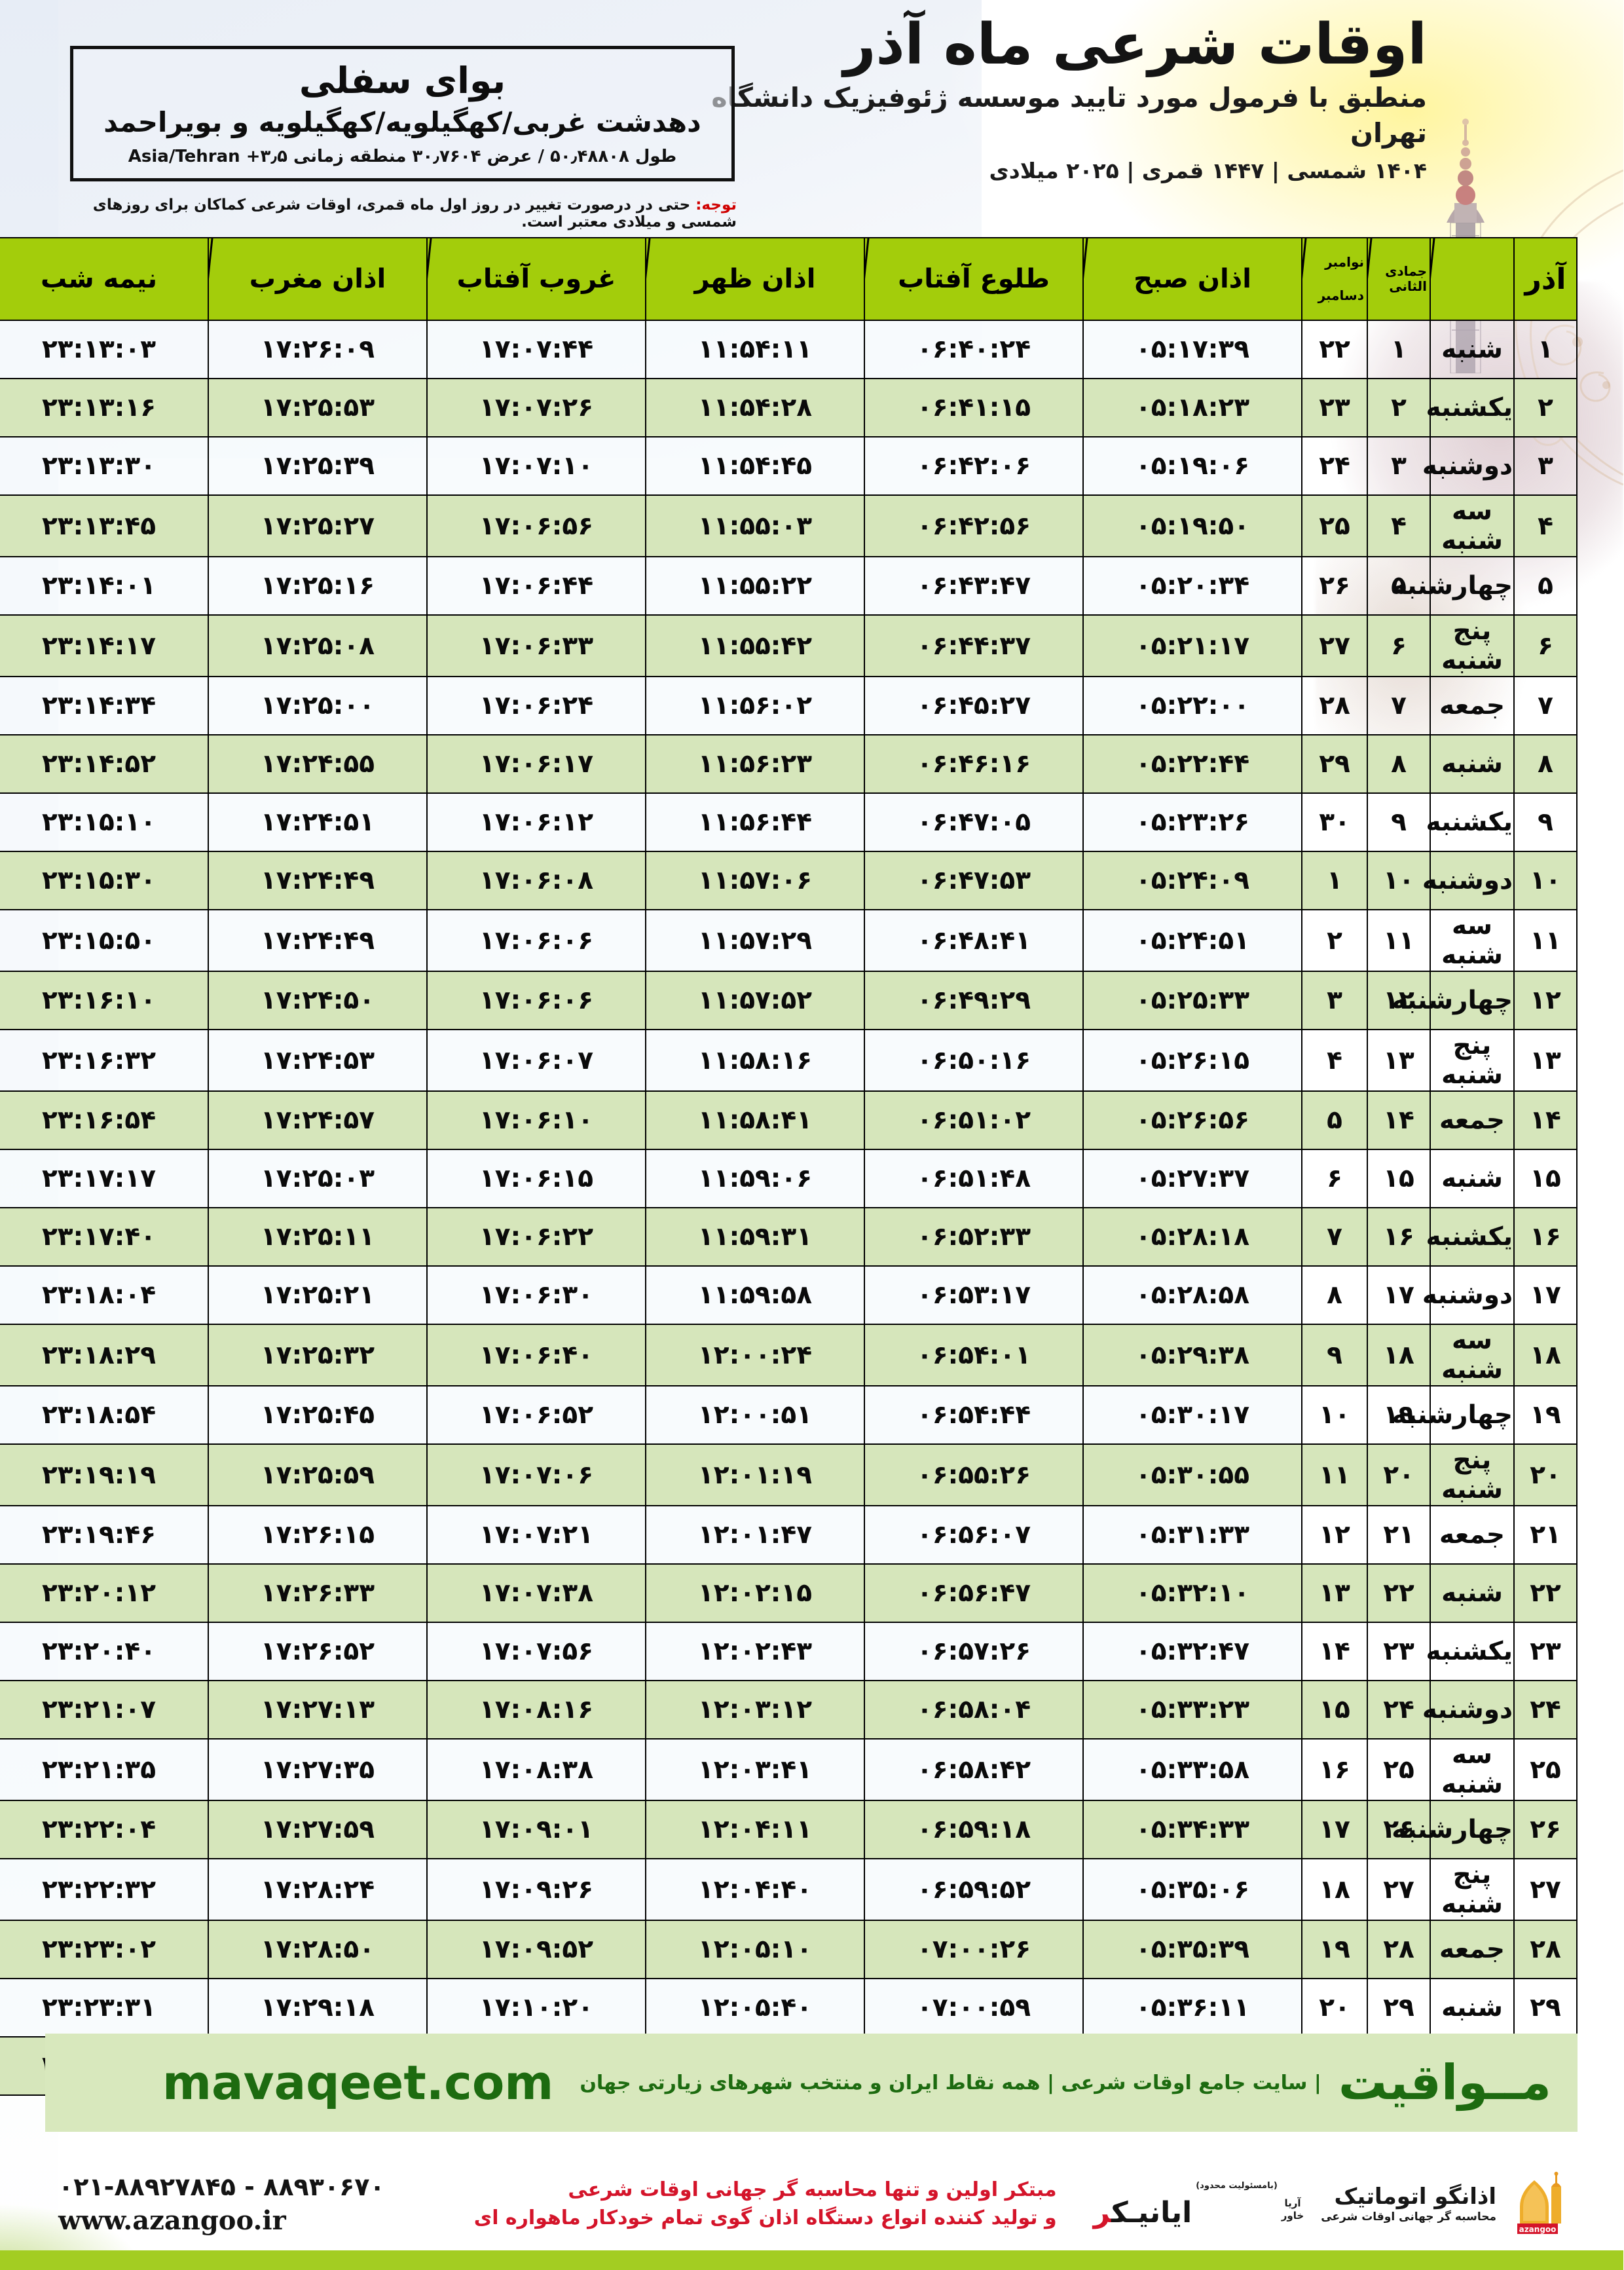 The width and height of the screenshot is (1624, 2270). I want to click on cell-qamari-day: ۱۸, so click(1399, 1355).